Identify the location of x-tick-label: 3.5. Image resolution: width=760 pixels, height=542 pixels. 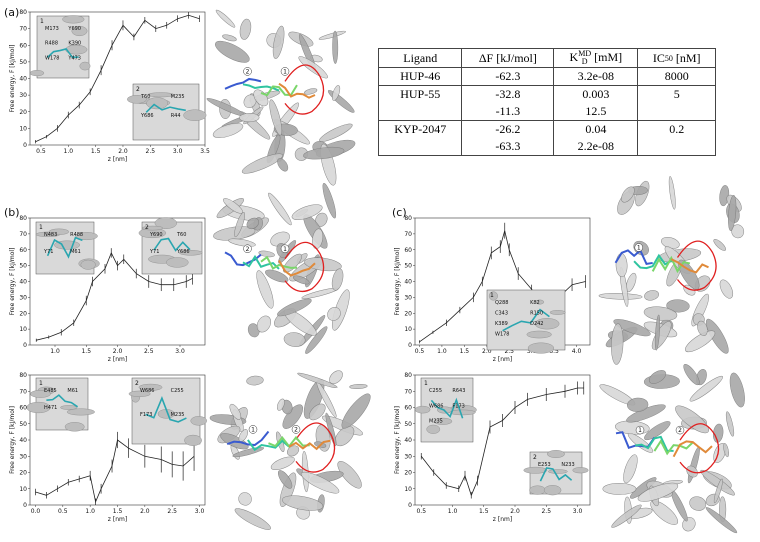
(205, 151).